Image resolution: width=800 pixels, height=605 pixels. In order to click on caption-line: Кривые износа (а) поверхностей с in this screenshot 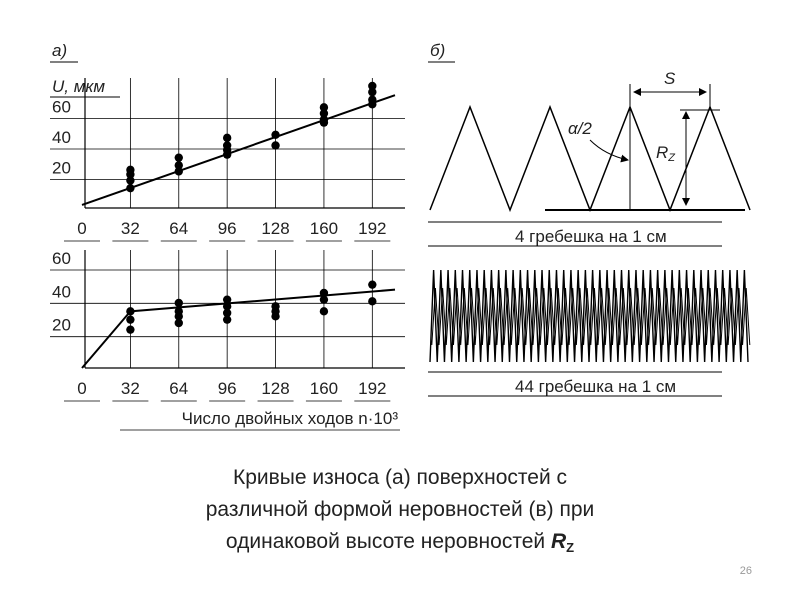, I will do `click(400, 477)`.